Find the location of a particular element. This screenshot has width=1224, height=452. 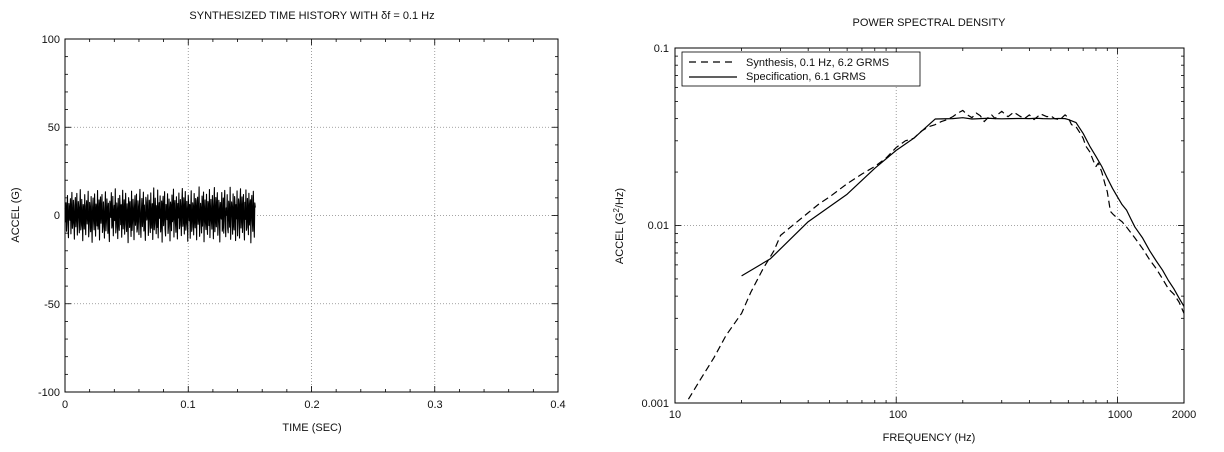

legend-box is located at coordinates (801, 69).